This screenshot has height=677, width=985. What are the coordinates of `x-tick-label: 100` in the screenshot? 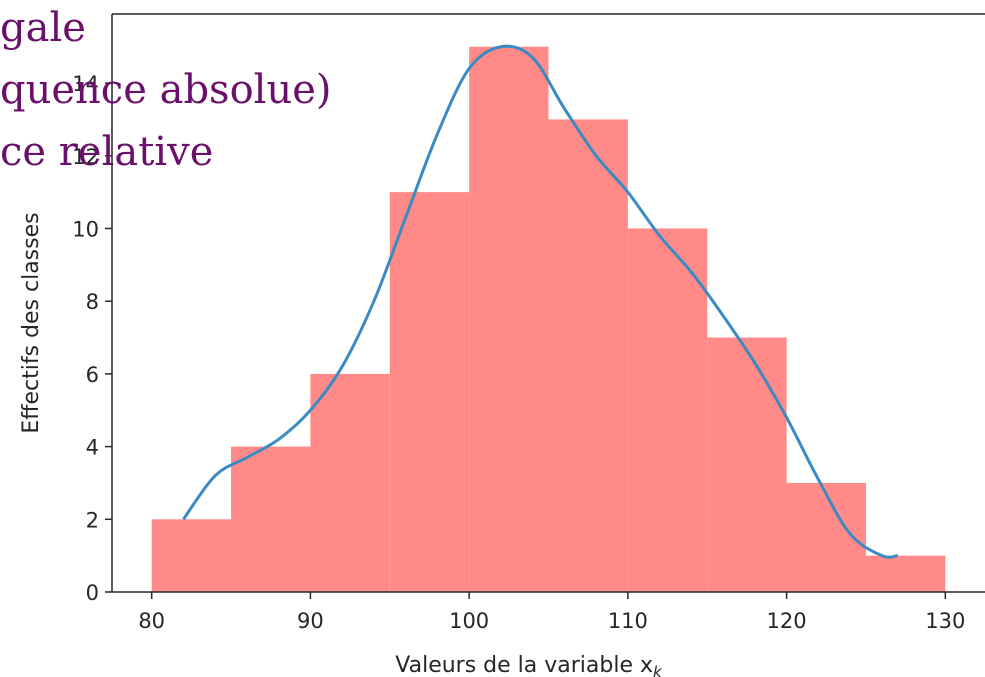 It's located at (469, 621).